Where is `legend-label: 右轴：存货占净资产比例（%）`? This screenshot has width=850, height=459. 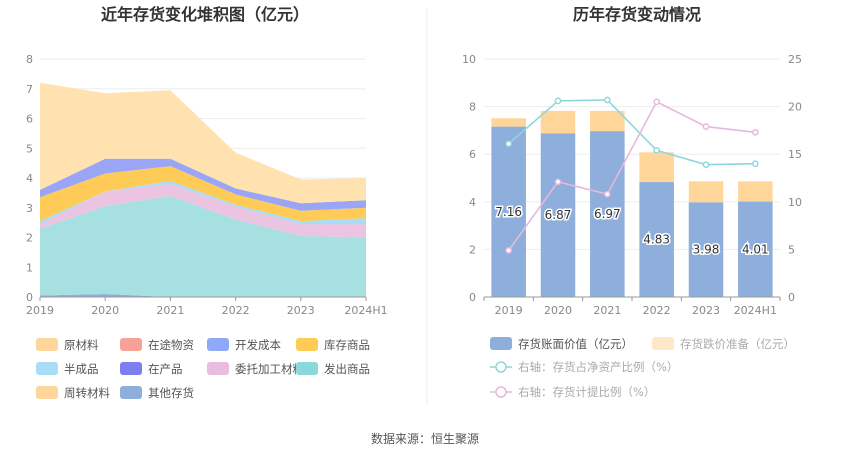
legend-label: 右轴：存货占净资产比例（%） is located at coordinates (598, 367).